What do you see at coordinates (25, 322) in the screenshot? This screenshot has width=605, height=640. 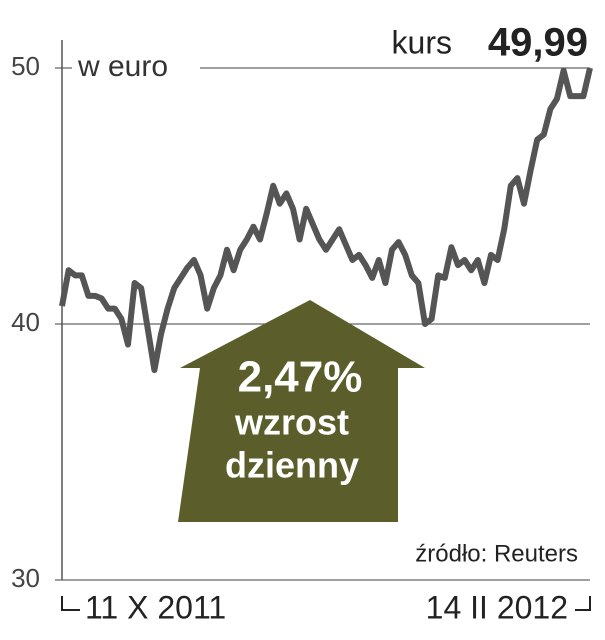 I see `y-tick-label: 40` at bounding box center [25, 322].